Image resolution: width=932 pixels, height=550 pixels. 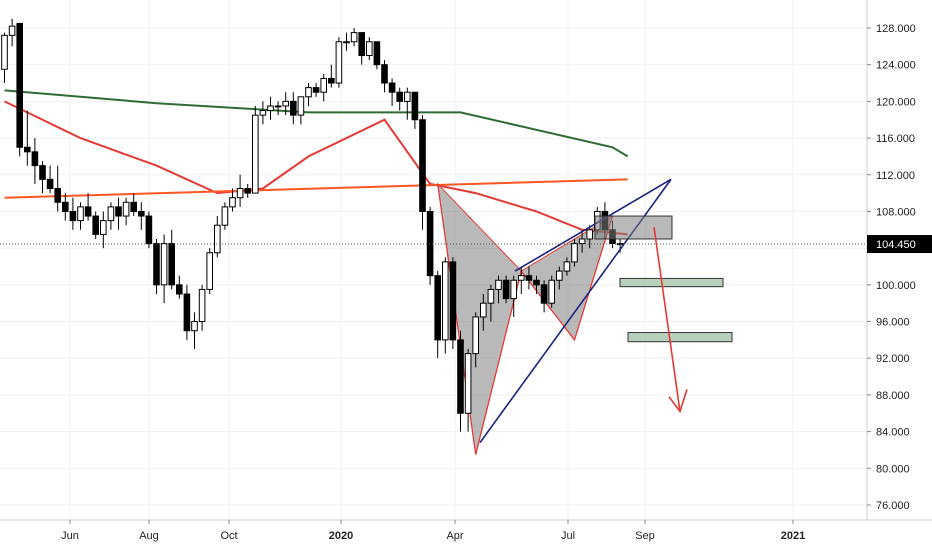 I want to click on x-tick-label: Apr, so click(x=454, y=536).